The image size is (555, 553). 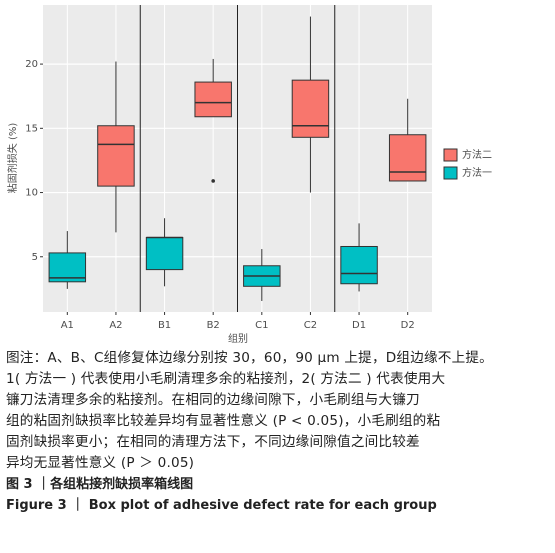 What do you see at coordinates (115, 325) in the screenshot?
I see `x-tick-label: A2` at bounding box center [115, 325].